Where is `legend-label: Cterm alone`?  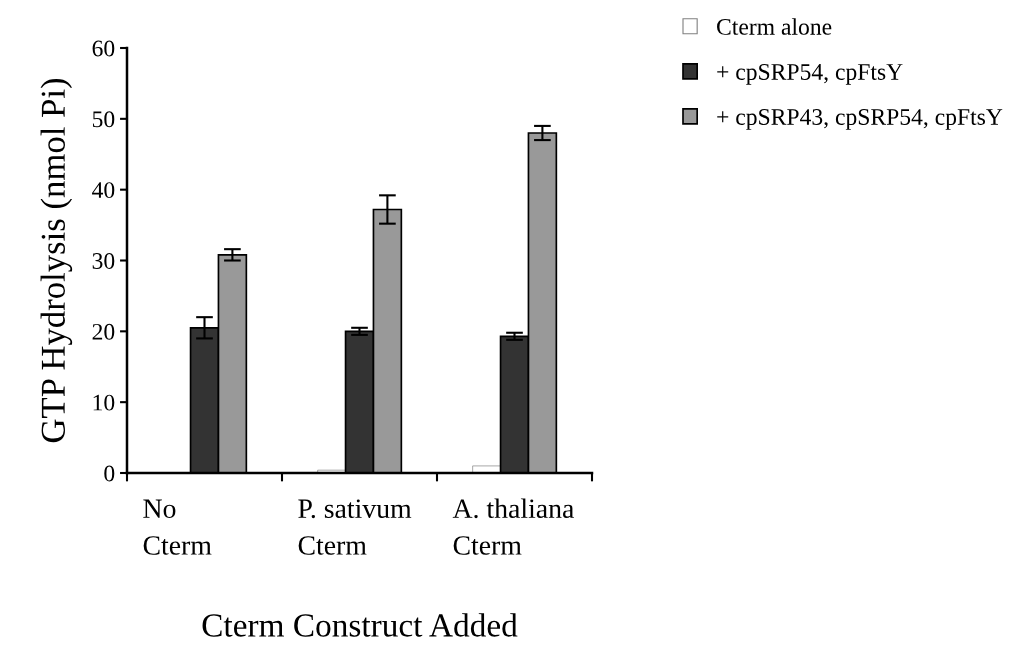 legend-label: Cterm alone is located at coordinates (774, 26).